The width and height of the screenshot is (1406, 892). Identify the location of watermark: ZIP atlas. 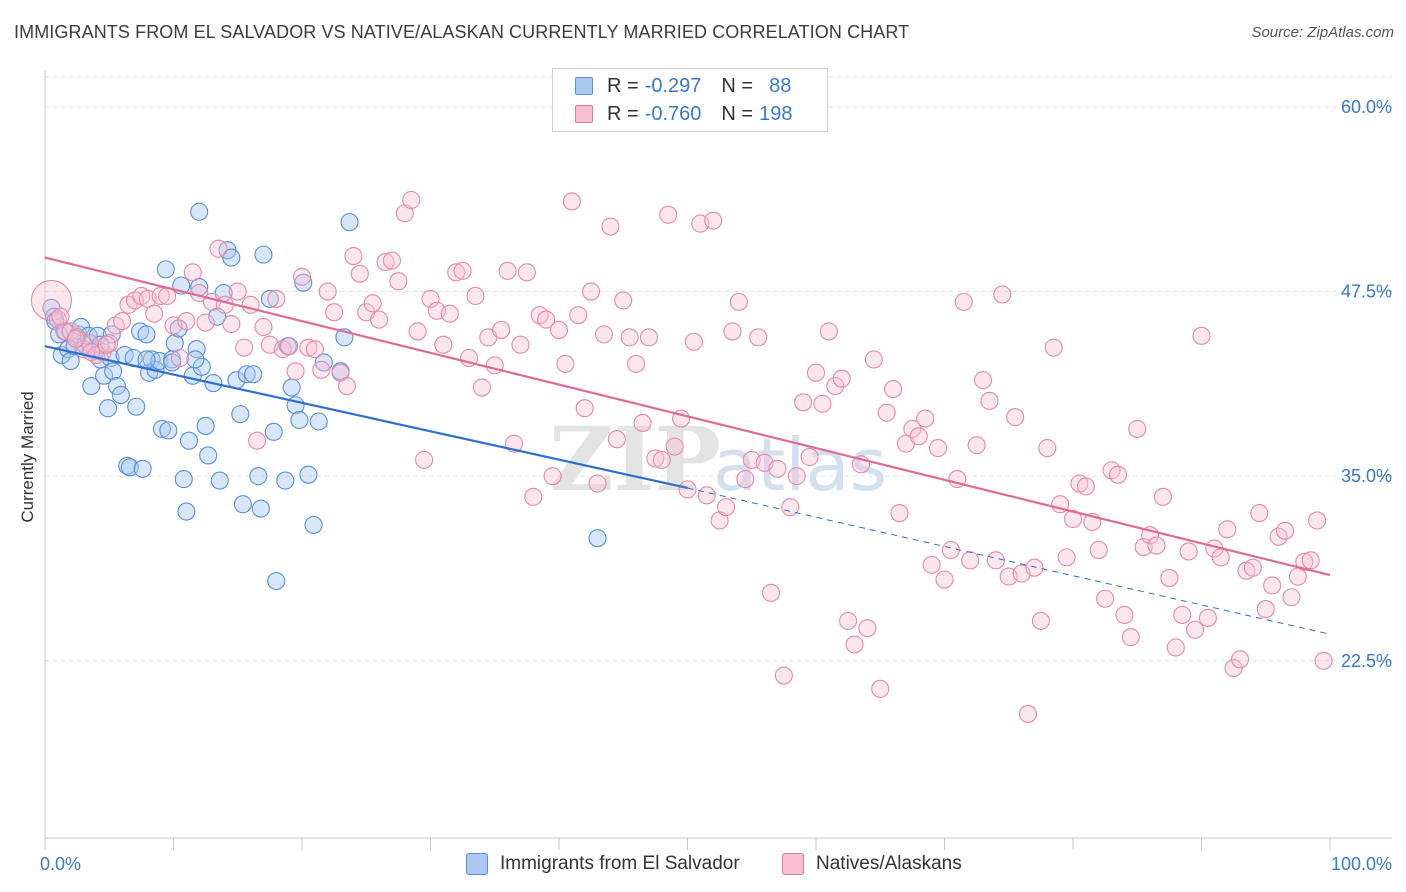
(718, 459).